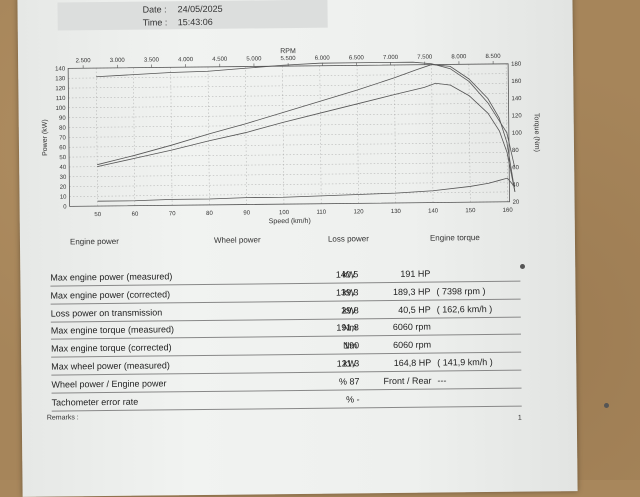 This screenshot has height=497, width=640. I want to click on x-tick-label: 120, so click(359, 212).